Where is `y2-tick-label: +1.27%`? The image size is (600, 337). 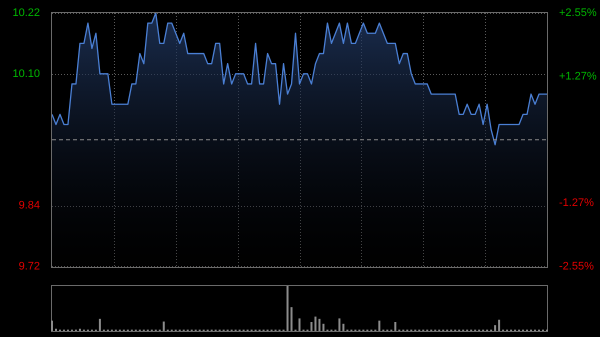 y2-tick-label: +1.27% is located at coordinates (578, 76).